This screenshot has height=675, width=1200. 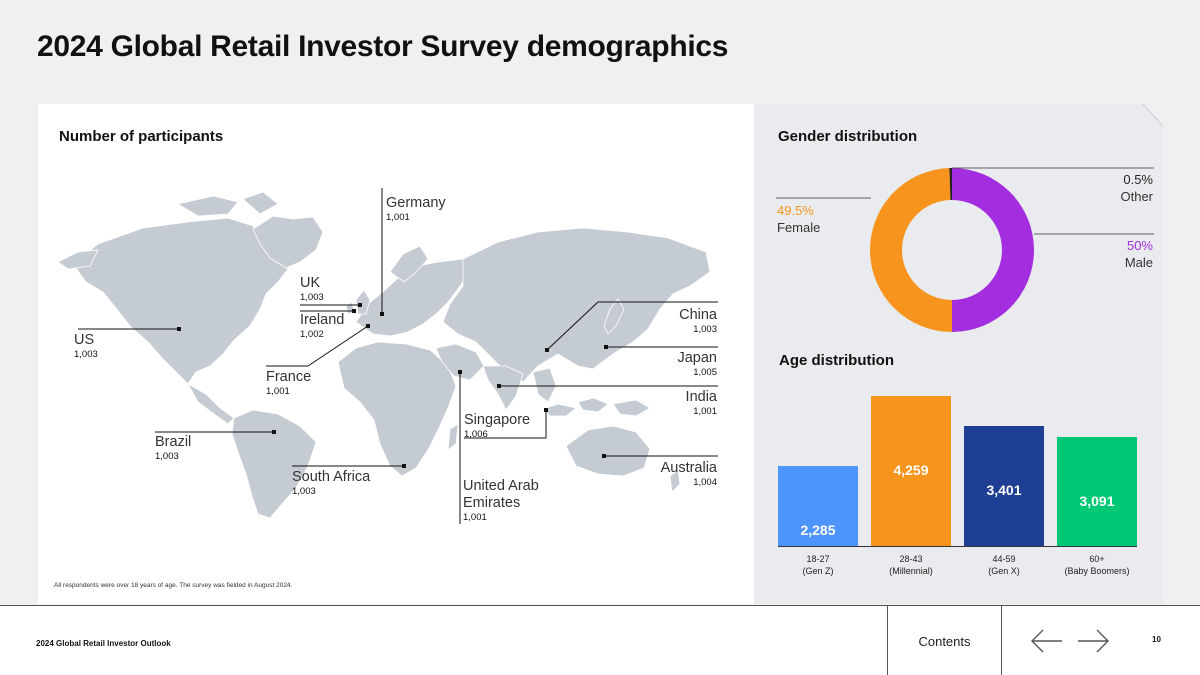 What do you see at coordinates (705, 372) in the screenshot?
I see `country-count: 1,005` at bounding box center [705, 372].